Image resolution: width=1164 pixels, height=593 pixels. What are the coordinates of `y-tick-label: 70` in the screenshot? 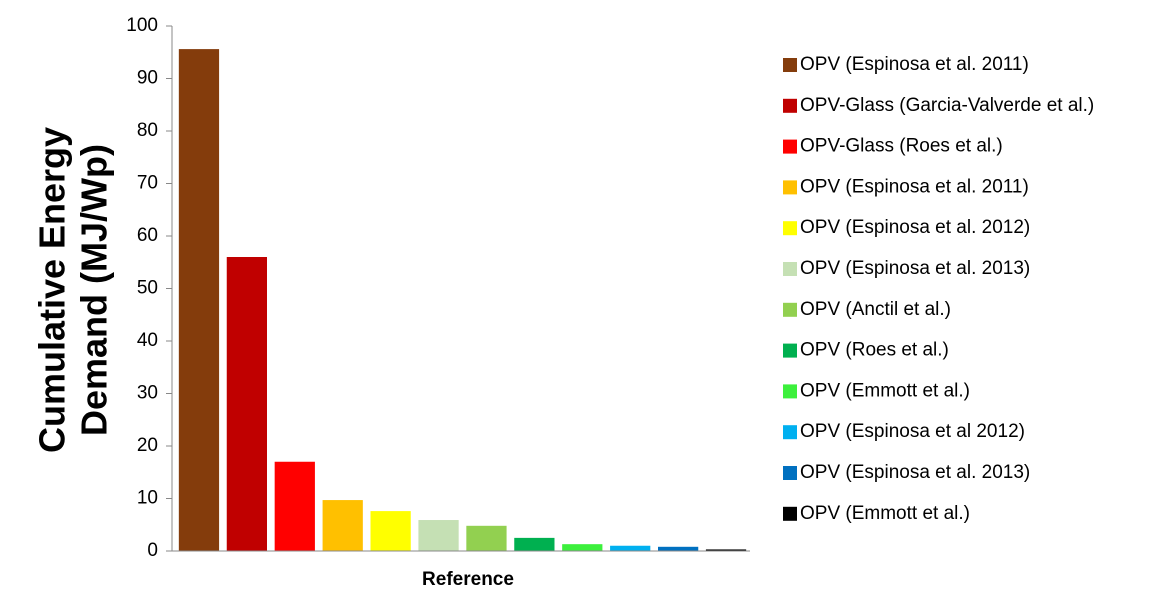 It's located at (147, 183).